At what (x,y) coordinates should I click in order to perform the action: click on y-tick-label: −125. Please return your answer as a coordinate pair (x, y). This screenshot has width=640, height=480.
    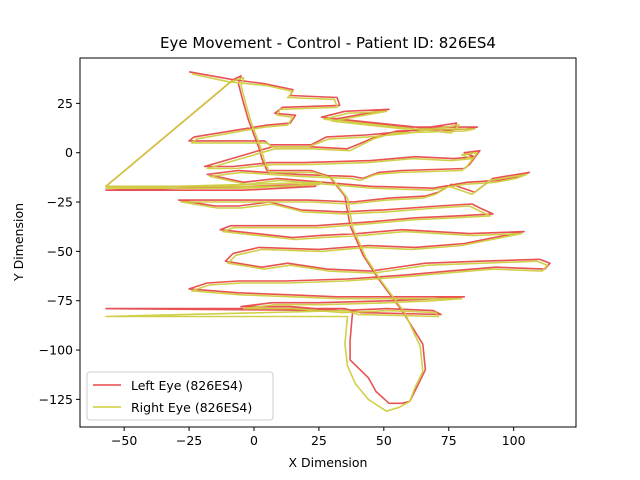
    Looking at the image, I should click on (56, 399).